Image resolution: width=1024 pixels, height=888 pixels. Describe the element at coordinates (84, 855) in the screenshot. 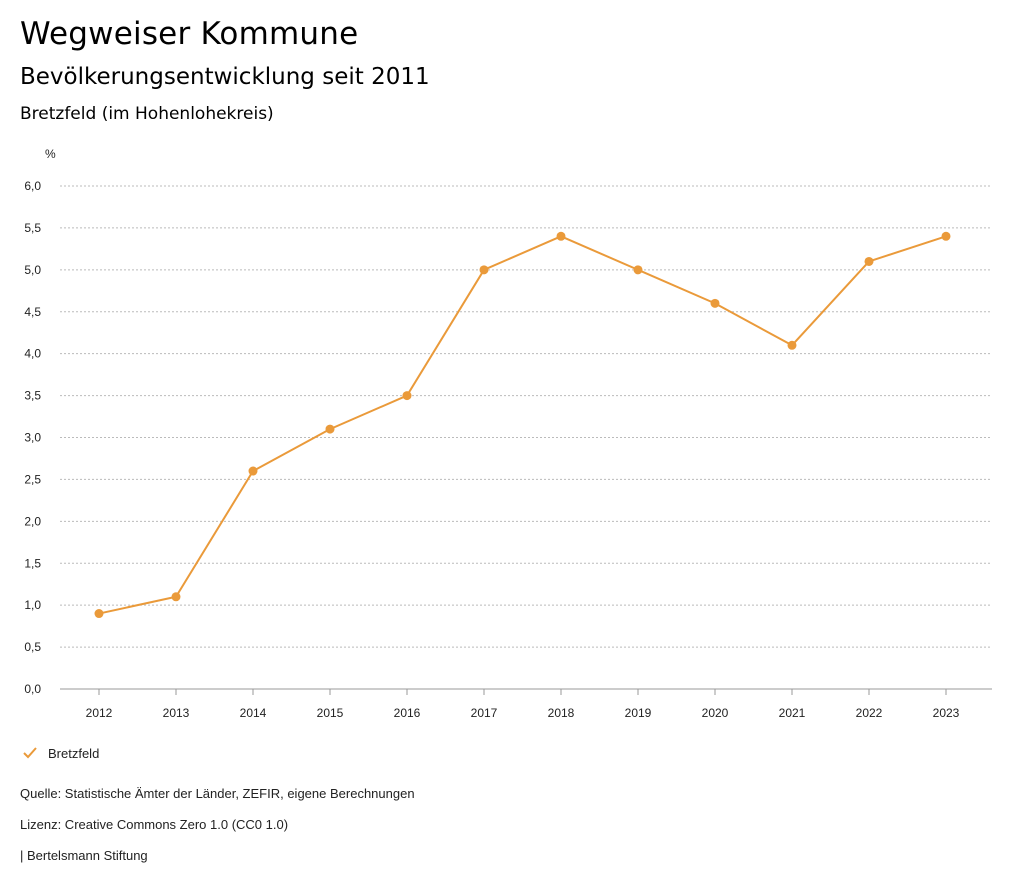

I see `publisher-note: | Bertelsmann Stiftung` at that location.